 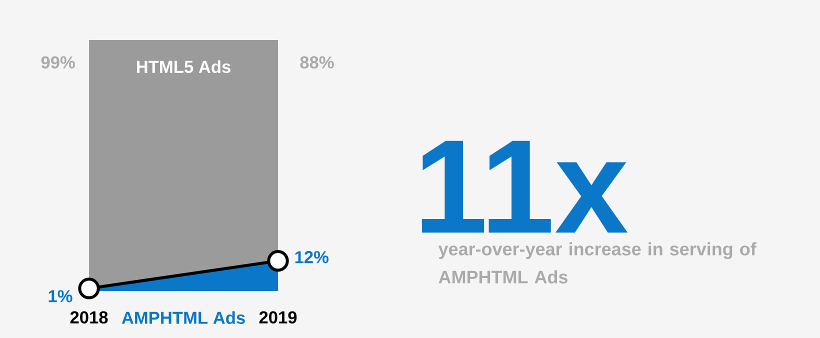 I want to click on data-label: 99%, so click(x=58, y=62).